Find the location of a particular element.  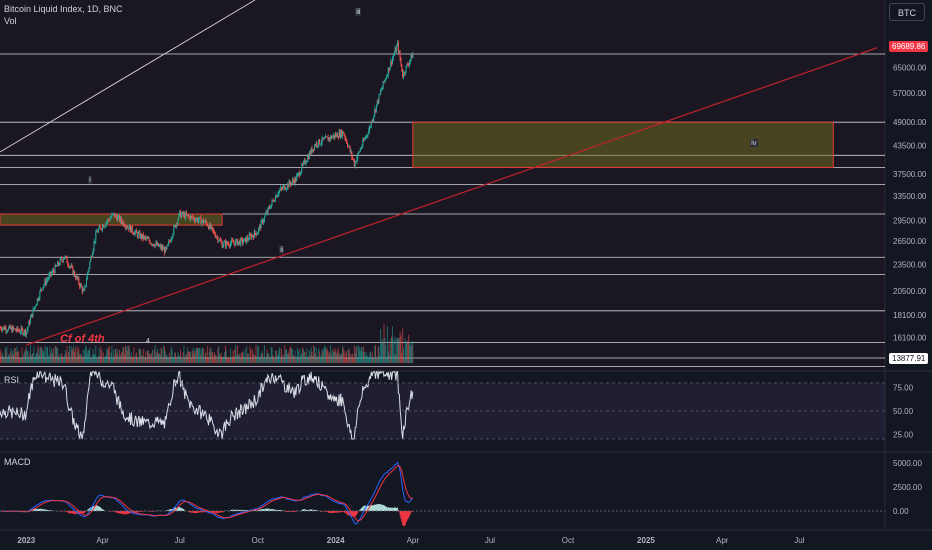

price-tick-label: 29500.00 is located at coordinates (910, 220).